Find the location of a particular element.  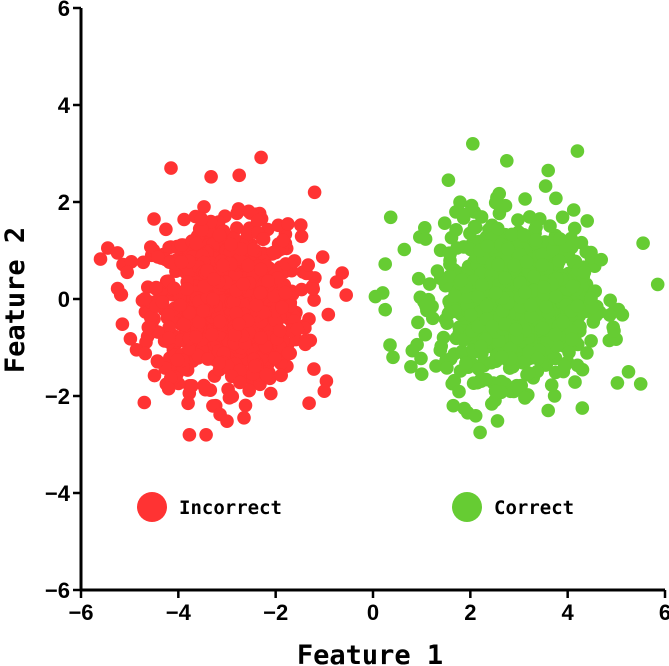

y-tick-label: −6 is located at coordinates (57, 590).